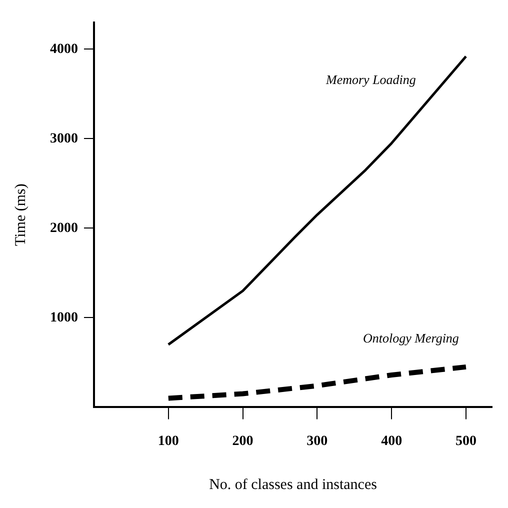 This screenshot has width=508, height=508. What do you see at coordinates (64, 228) in the screenshot?
I see `y-tick-label: 2000` at bounding box center [64, 228].